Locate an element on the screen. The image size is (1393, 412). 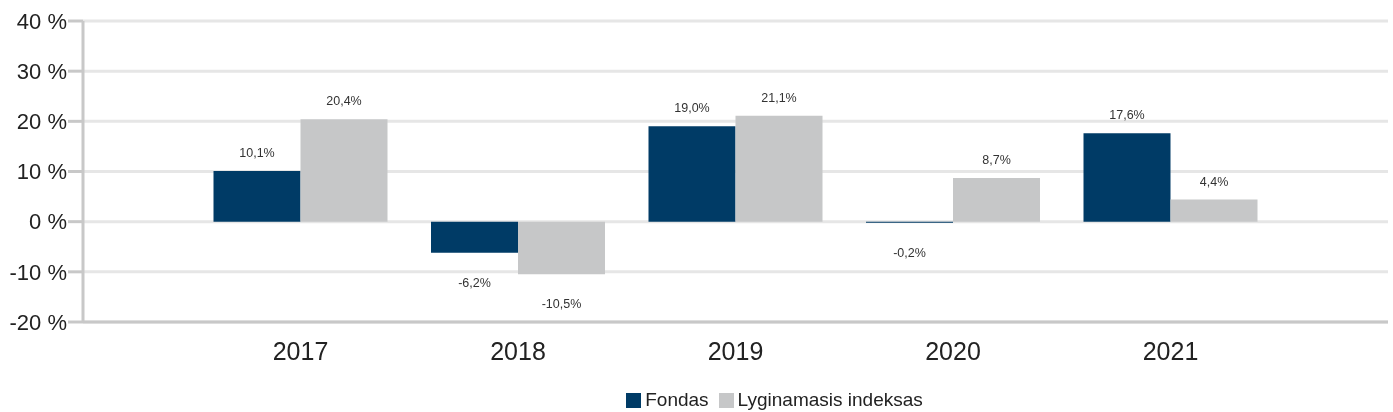
y-tick-label: -10 % is located at coordinates (38, 272).